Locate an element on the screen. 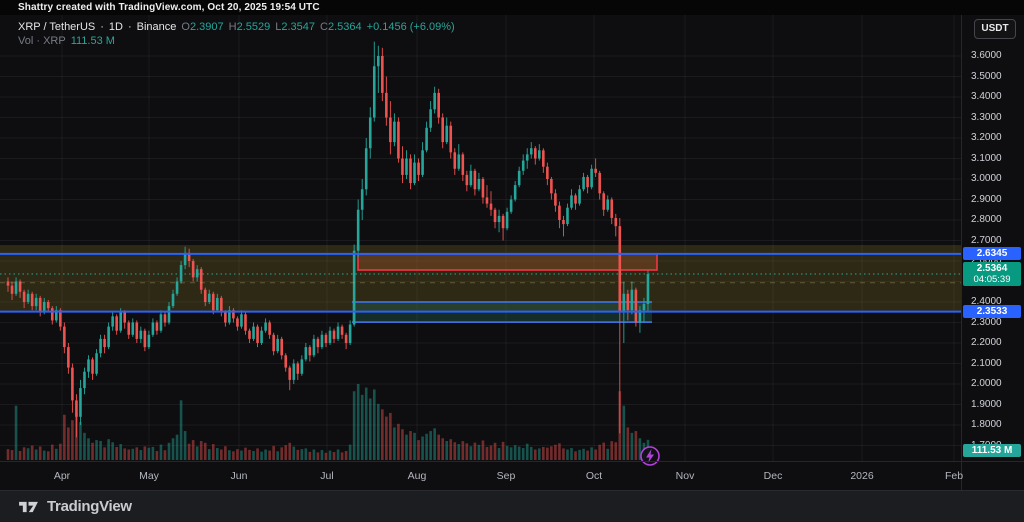 Image resolution: width=1024 pixels, height=522 pixels. yellow-zone is located at coordinates (480, 278).